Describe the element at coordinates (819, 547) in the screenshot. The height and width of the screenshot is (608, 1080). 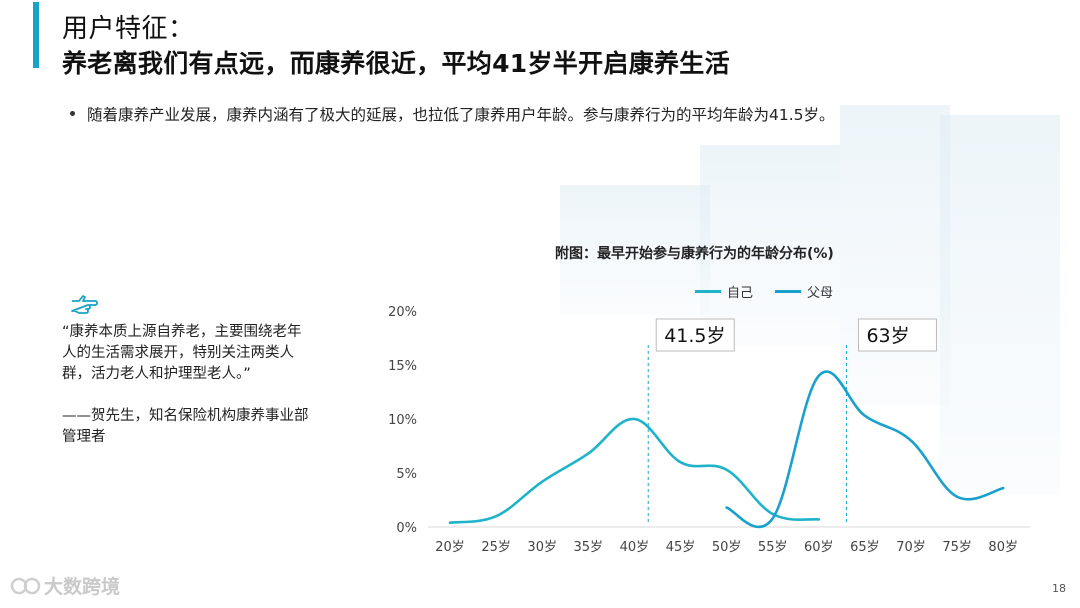
I see `x-tick-label: 60岁` at that location.